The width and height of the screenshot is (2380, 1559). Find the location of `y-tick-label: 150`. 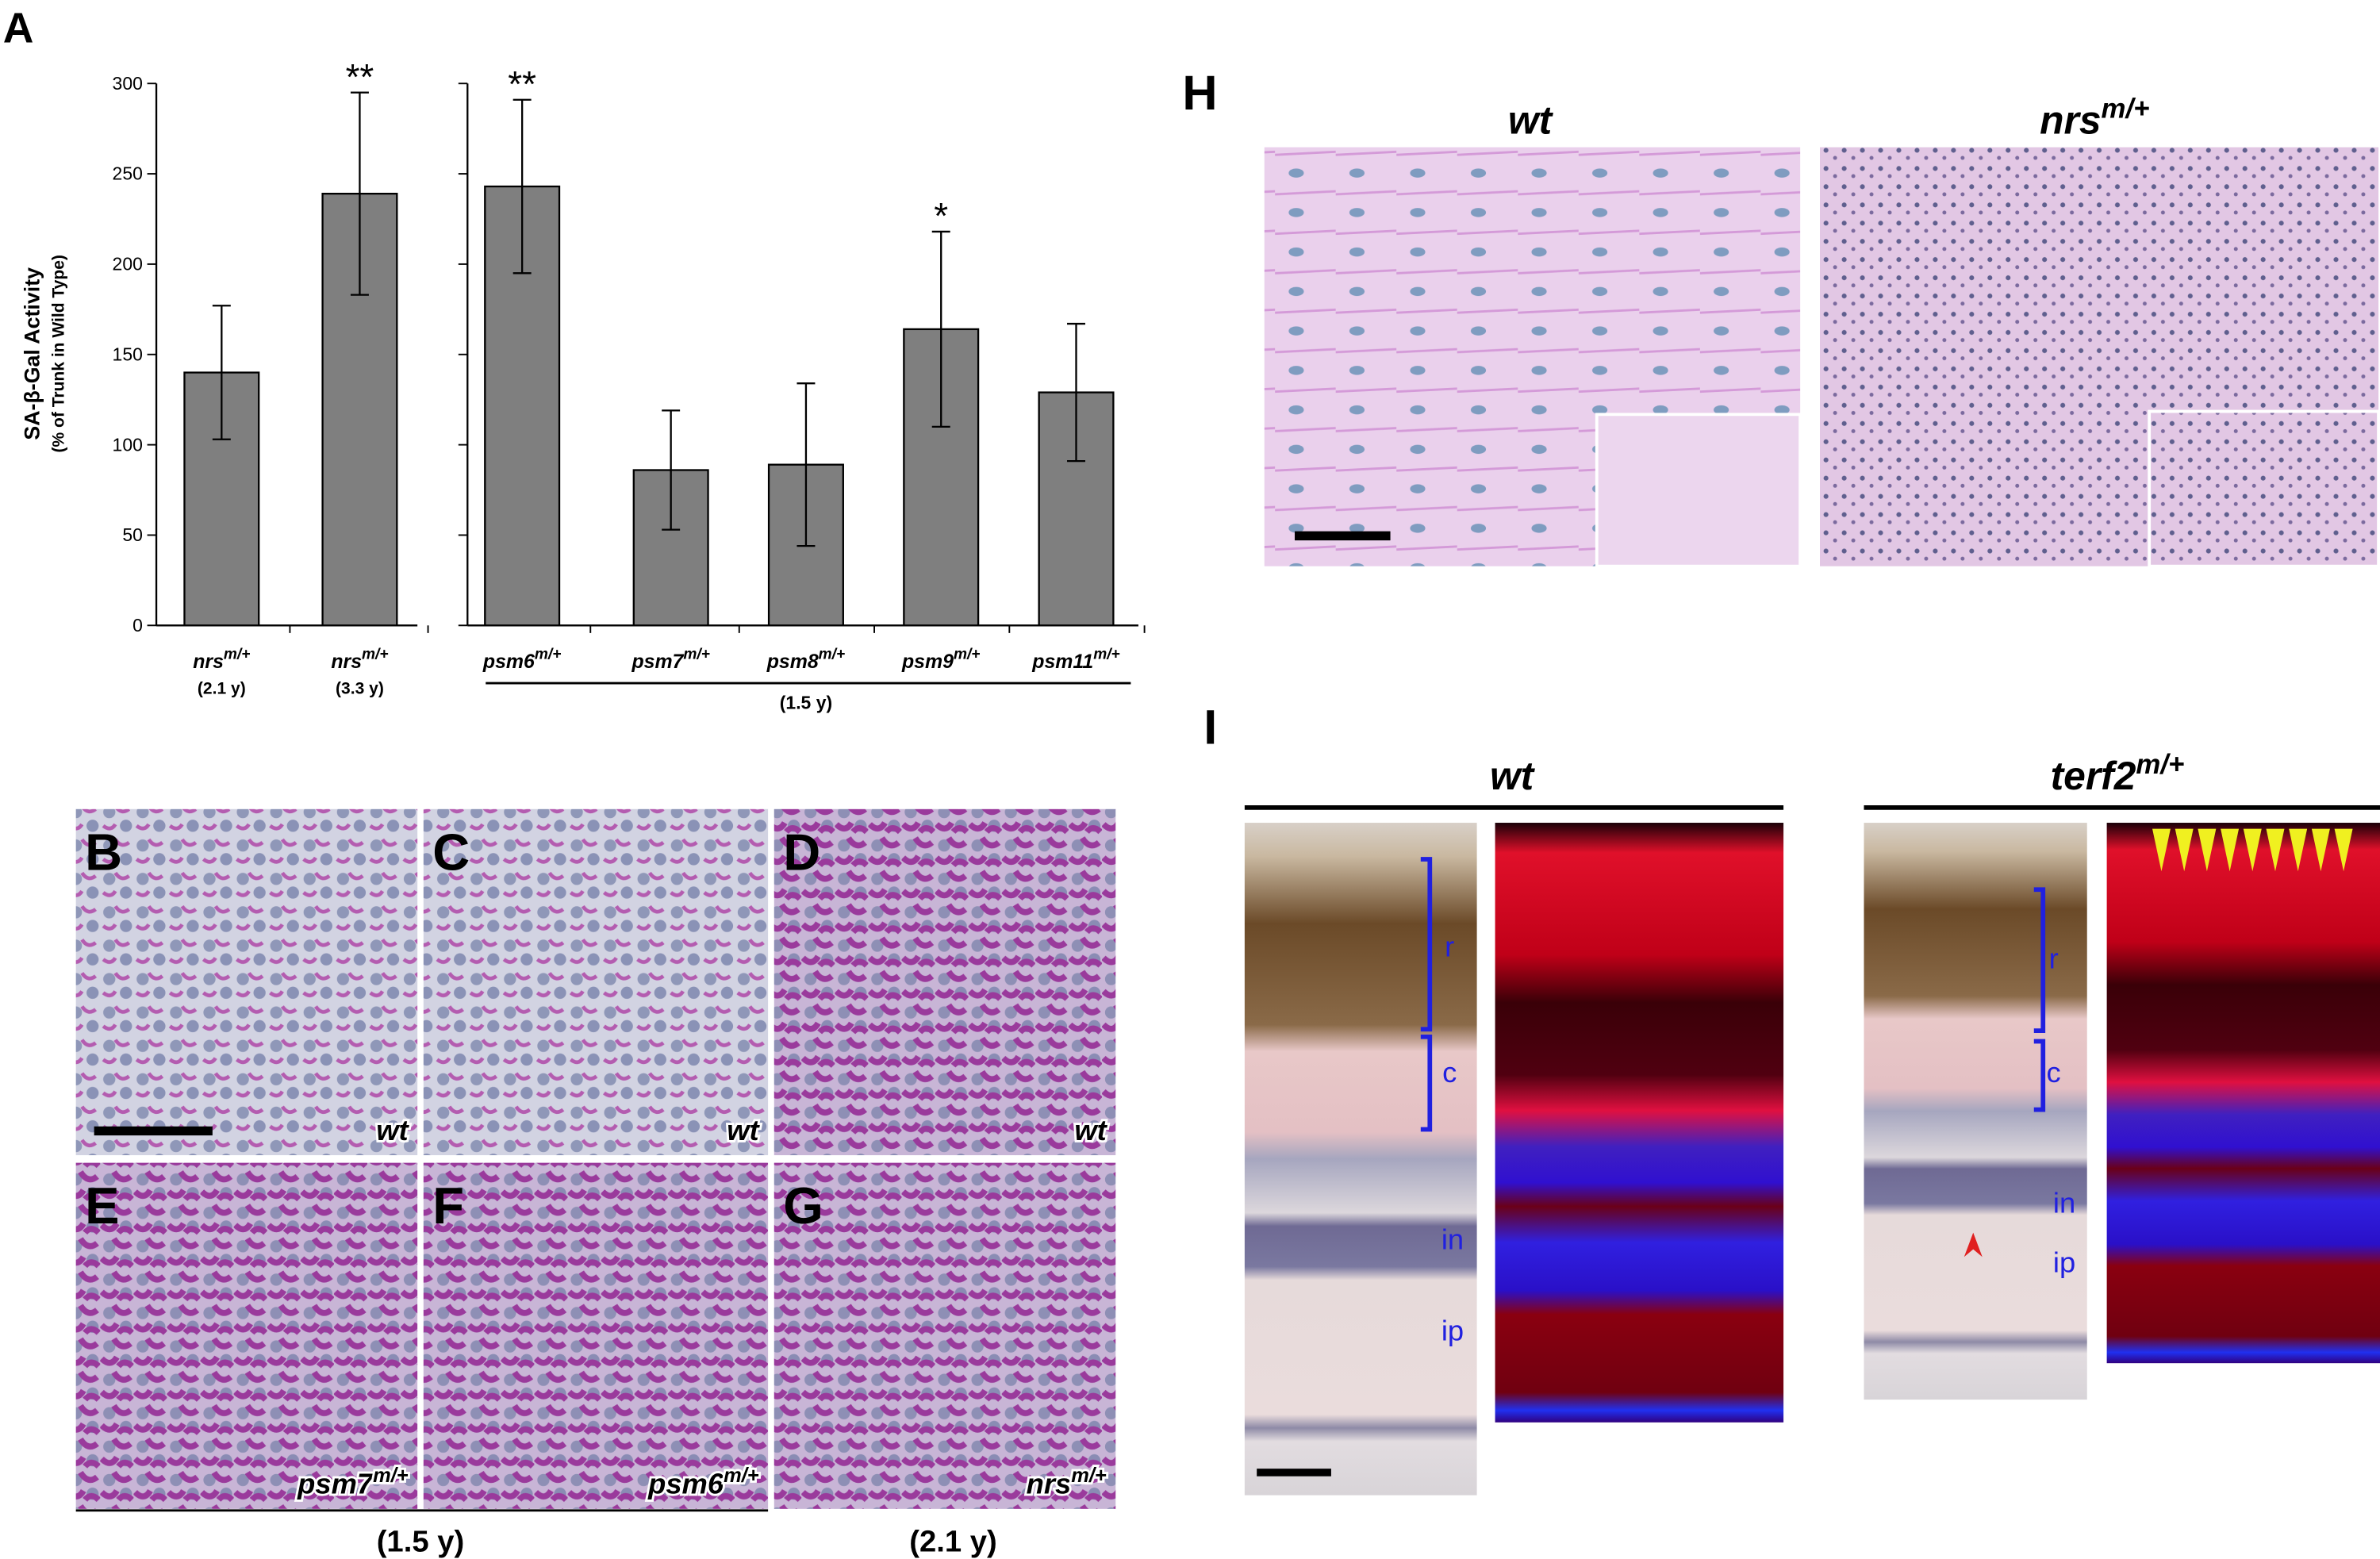

y-tick-label: 150 is located at coordinates (128, 354).